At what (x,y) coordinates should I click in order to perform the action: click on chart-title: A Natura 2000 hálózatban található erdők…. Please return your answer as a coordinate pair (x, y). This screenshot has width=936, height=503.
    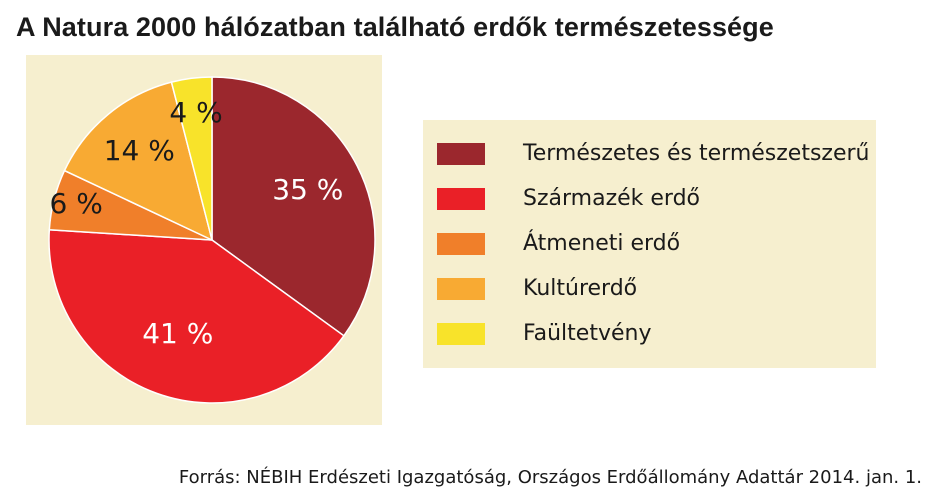
    Looking at the image, I should click on (395, 27).